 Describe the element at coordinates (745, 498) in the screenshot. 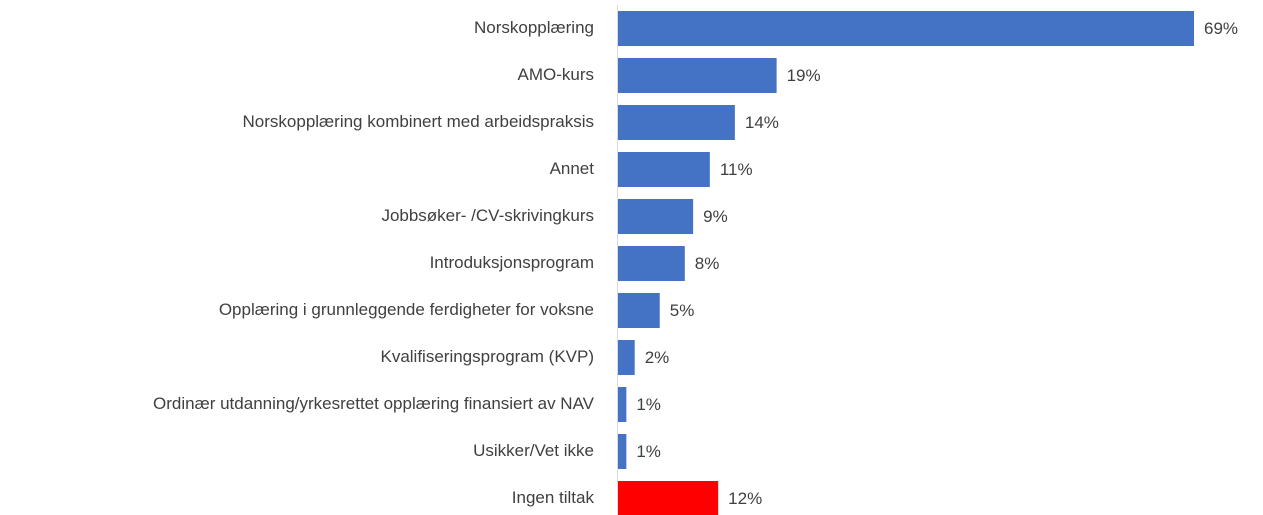

I see `value-label: 12%` at that location.